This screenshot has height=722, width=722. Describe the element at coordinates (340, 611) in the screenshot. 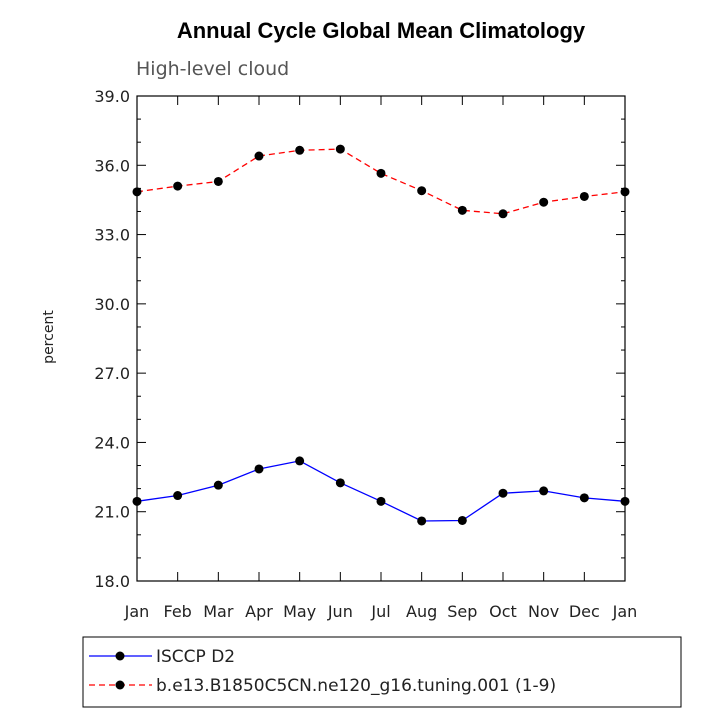

I see `x-tick-label: Jun` at that location.